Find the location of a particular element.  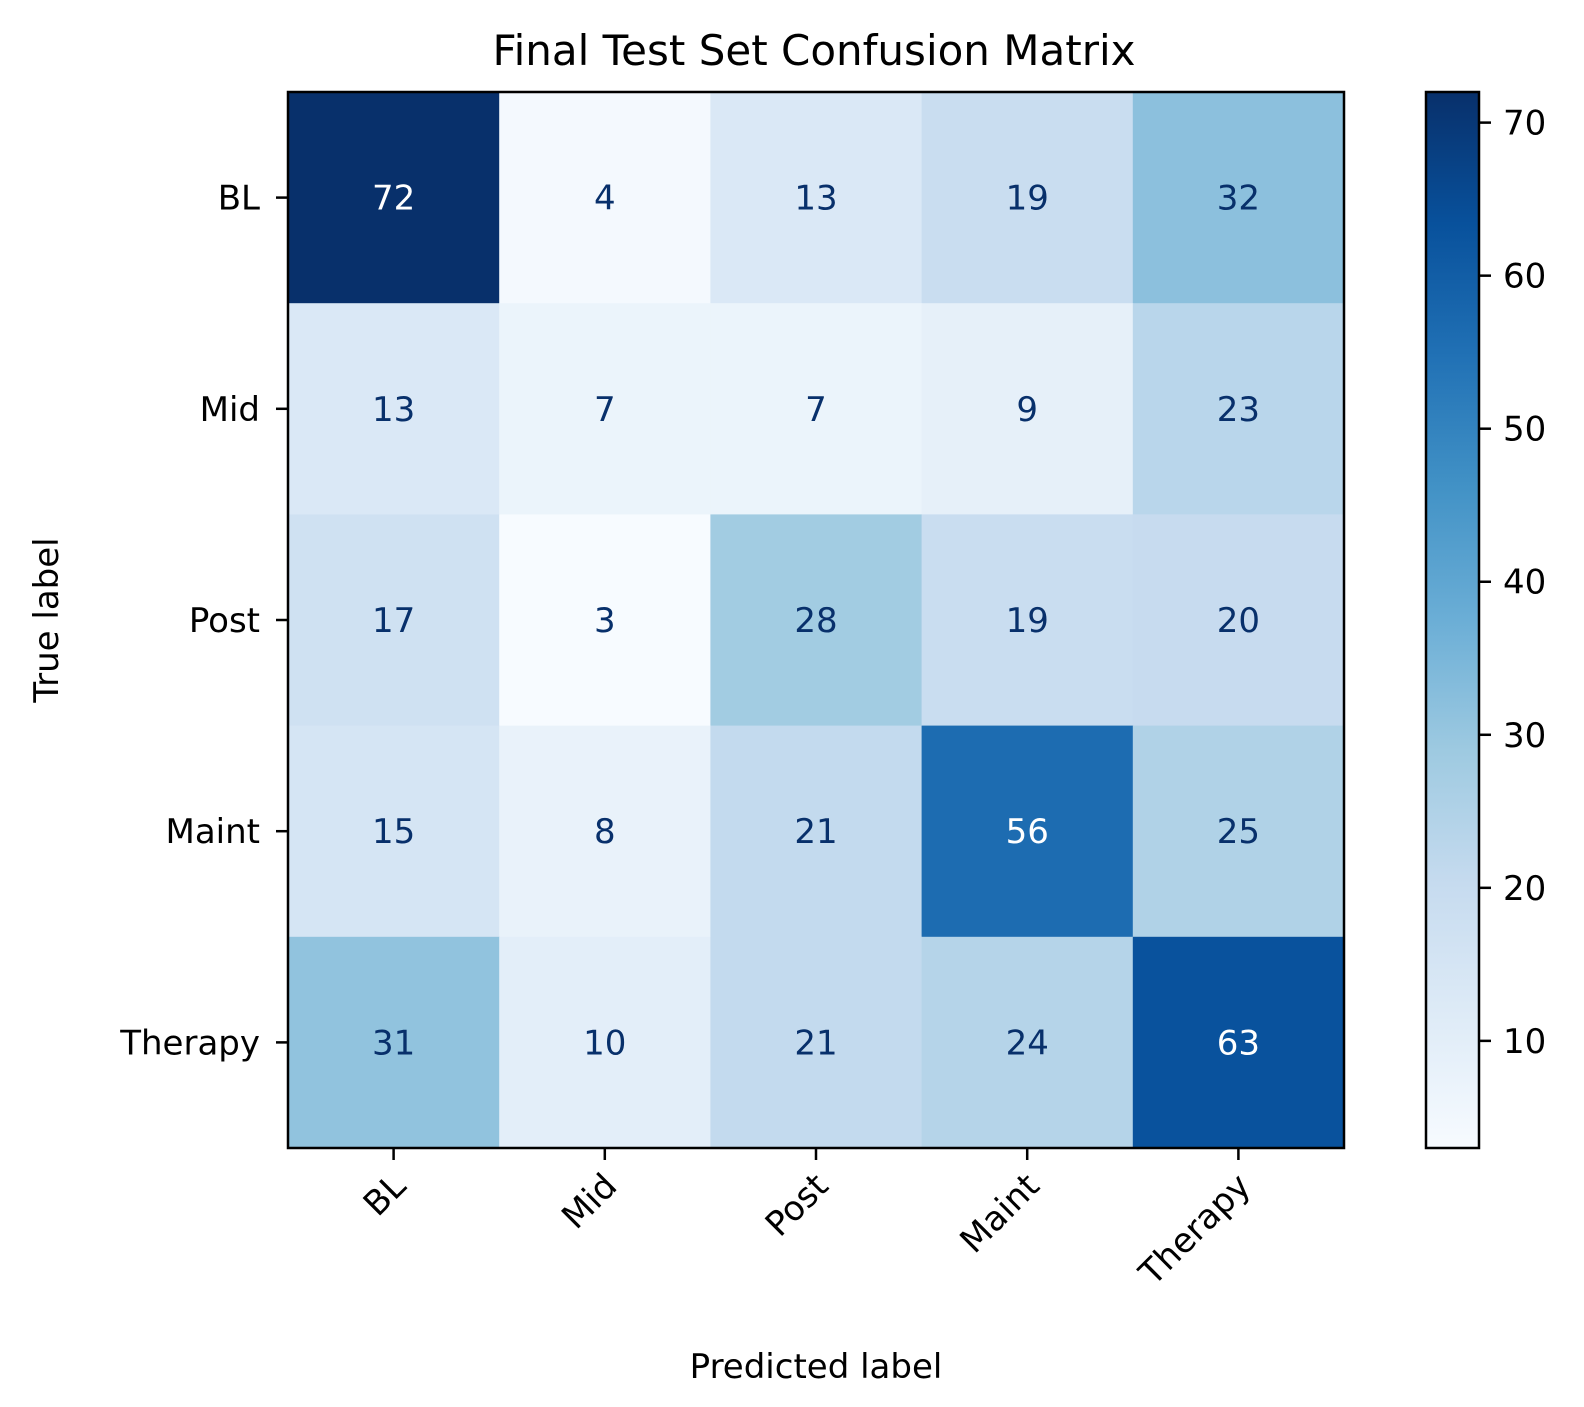

cell-value-label: 32 is located at coordinates (1238, 199).